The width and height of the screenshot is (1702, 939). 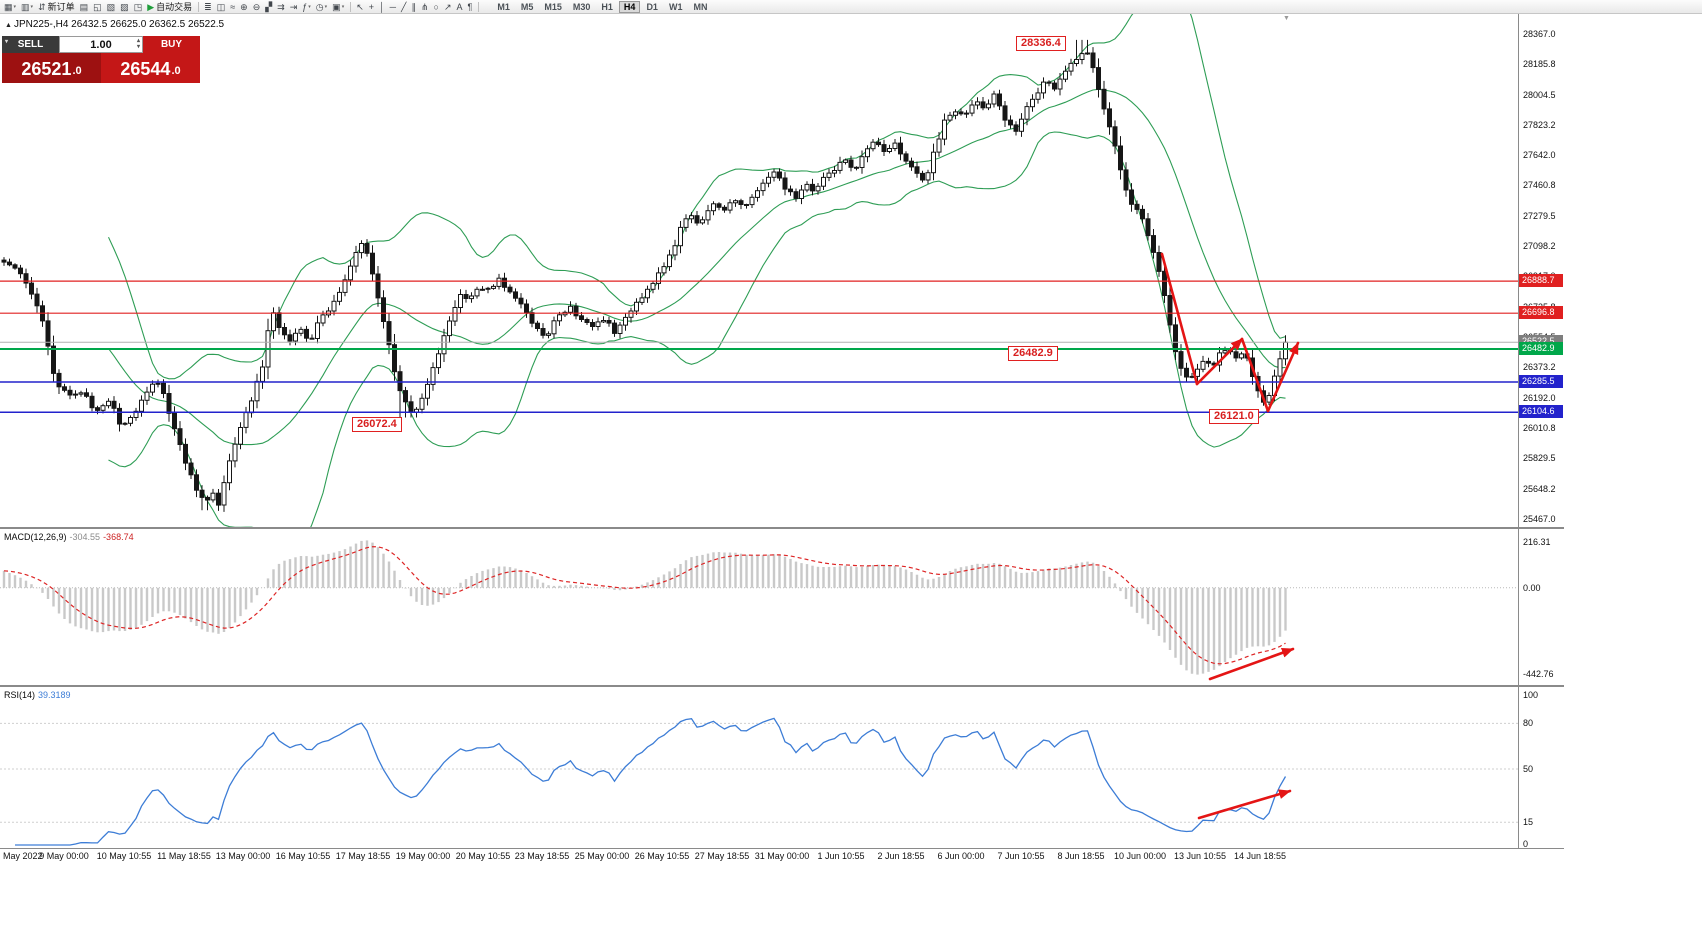 I want to click on new-chart-caret-icon: ▾, so click(x=15, y=6).